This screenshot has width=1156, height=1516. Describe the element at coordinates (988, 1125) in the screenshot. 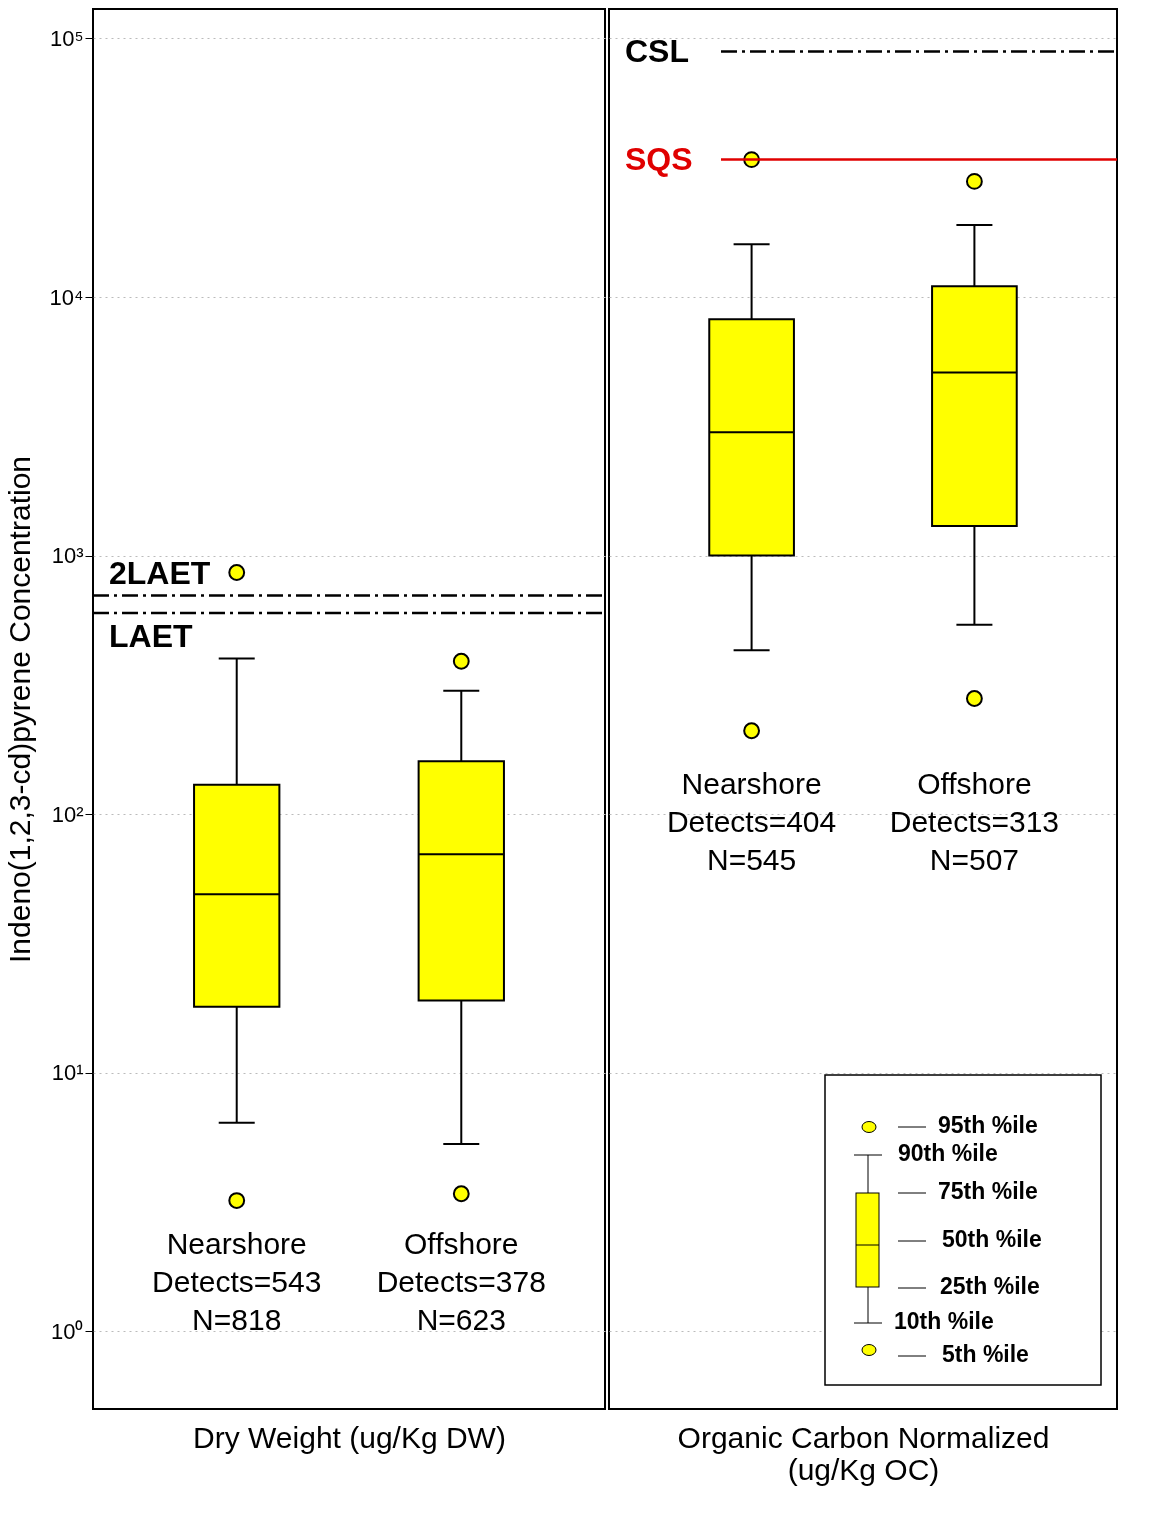

I see `annotation: 95th %ile` at that location.